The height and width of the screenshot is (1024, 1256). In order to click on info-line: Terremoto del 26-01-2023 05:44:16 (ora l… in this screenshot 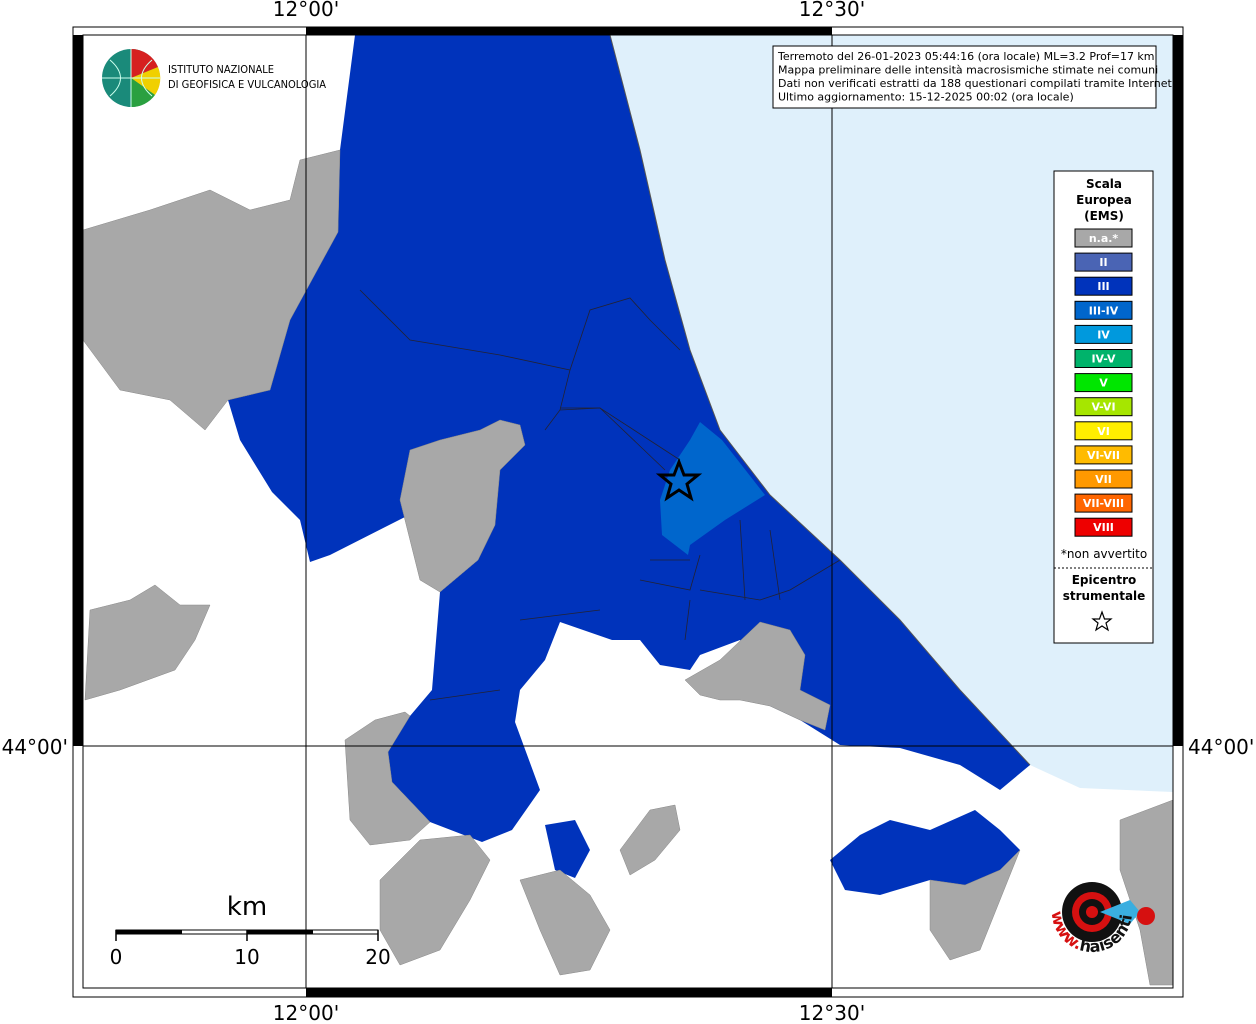, I will do `click(966, 56)`.